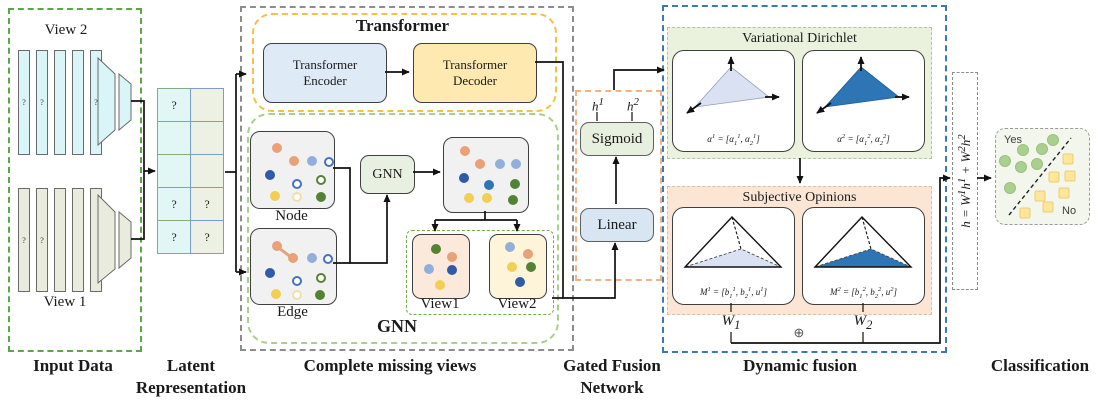  What do you see at coordinates (733, 140) in the screenshot?
I see `alpha1-formula: α1 = [α11, α21]` at bounding box center [733, 140].